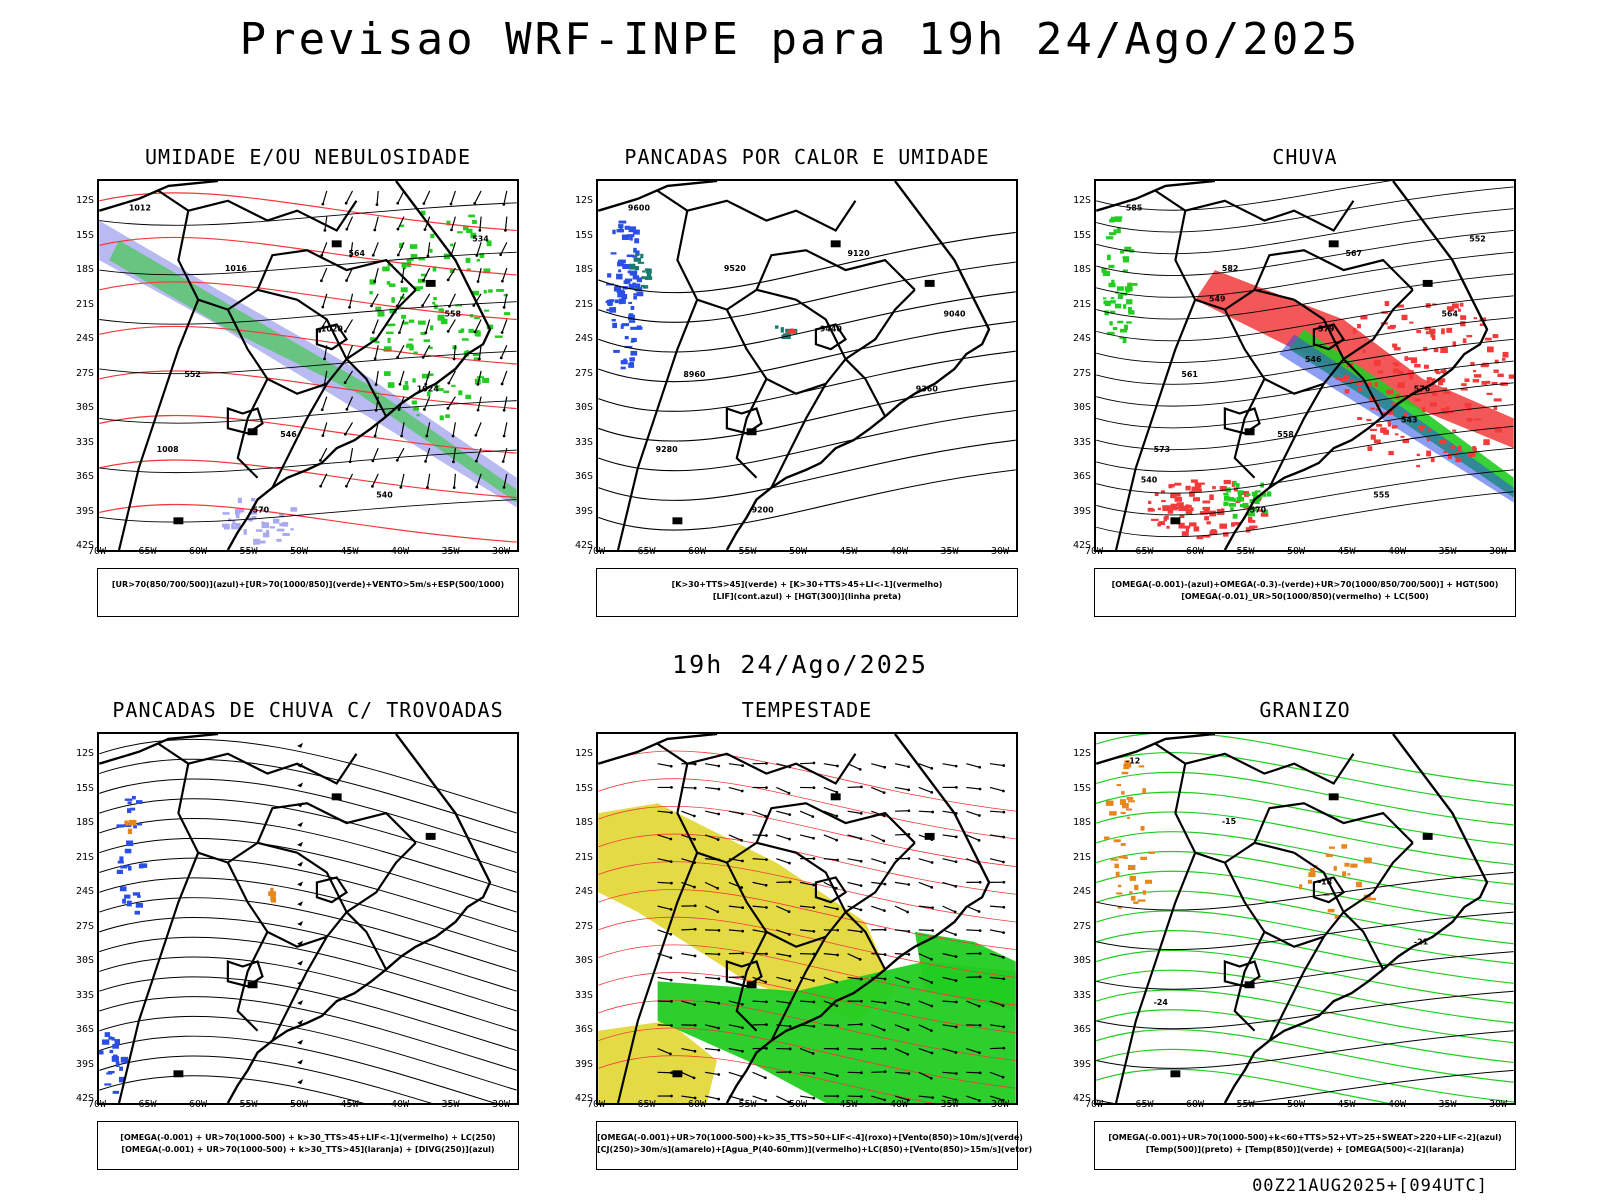 Image resolution: width=1600 pixels, height=1200 pixels. I want to click on lon-tick-label: 60W, so click(198, 1104).